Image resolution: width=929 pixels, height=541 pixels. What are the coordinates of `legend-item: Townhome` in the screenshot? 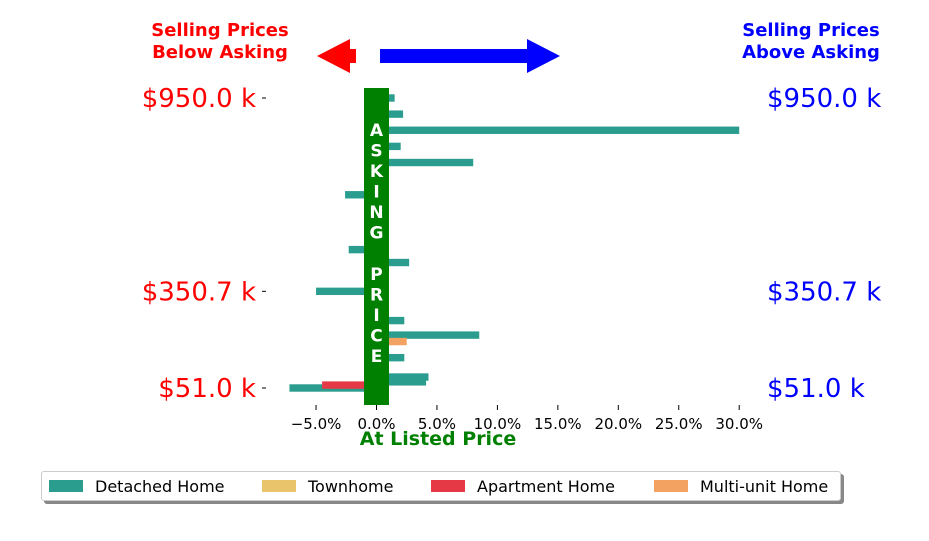 It's located at (327, 486).